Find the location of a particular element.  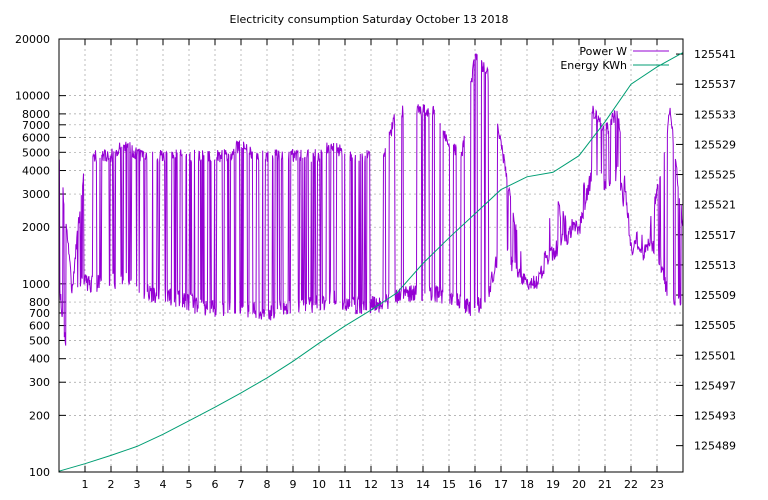

x-tick-label: 17 is located at coordinates (501, 484).